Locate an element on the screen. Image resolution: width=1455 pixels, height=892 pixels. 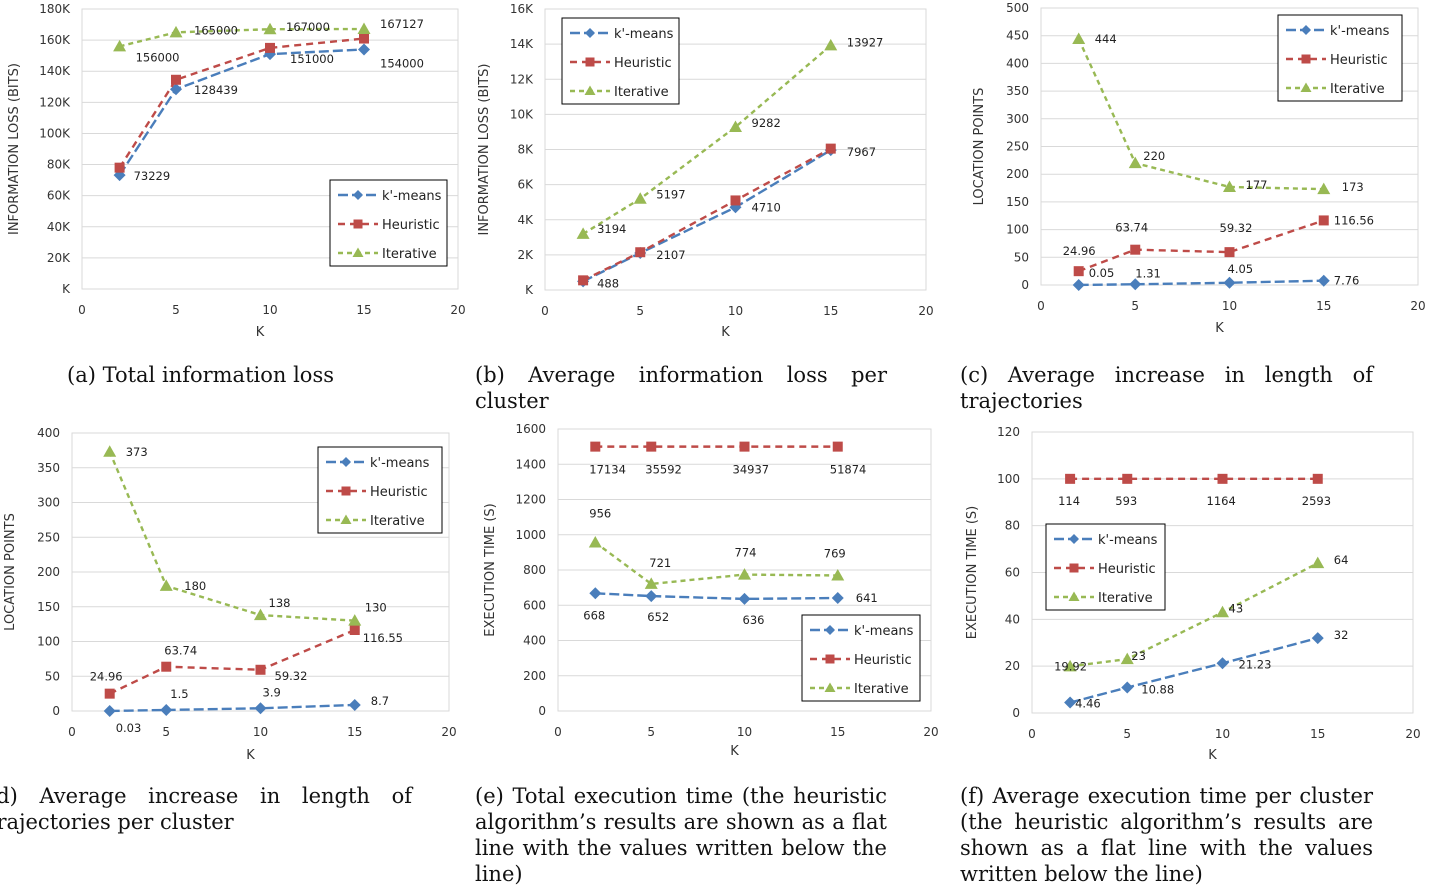
legend-label-kmeans: k'-means is located at coordinates (400, 463).